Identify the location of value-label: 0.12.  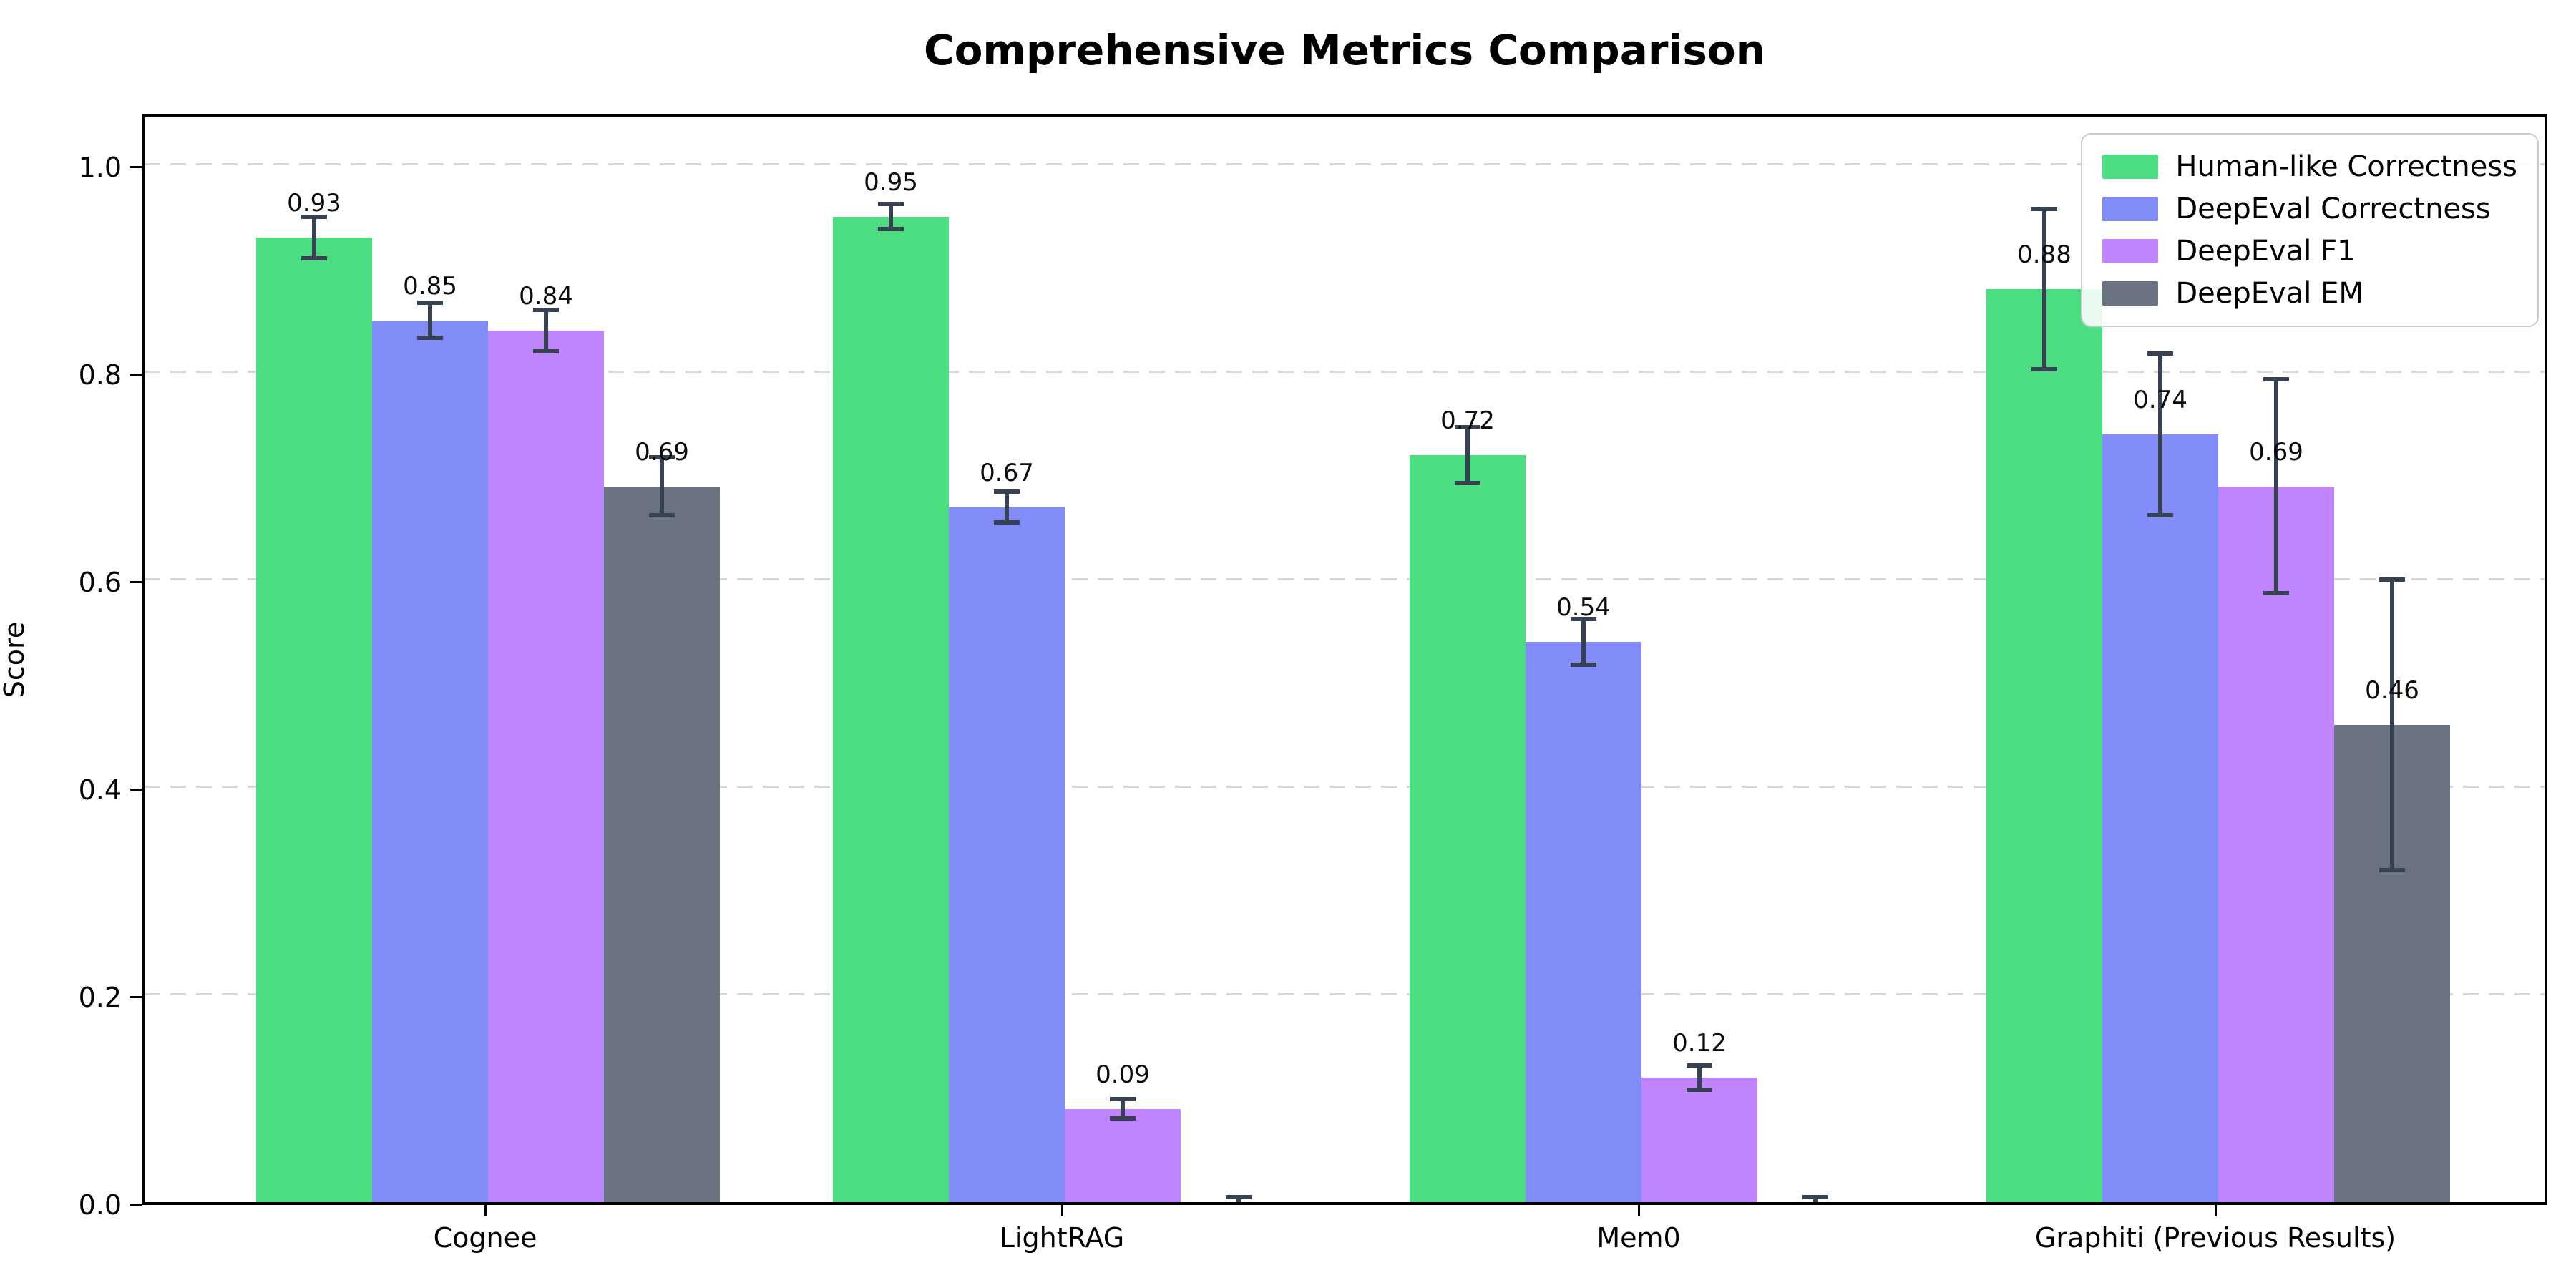
(1699, 1043).